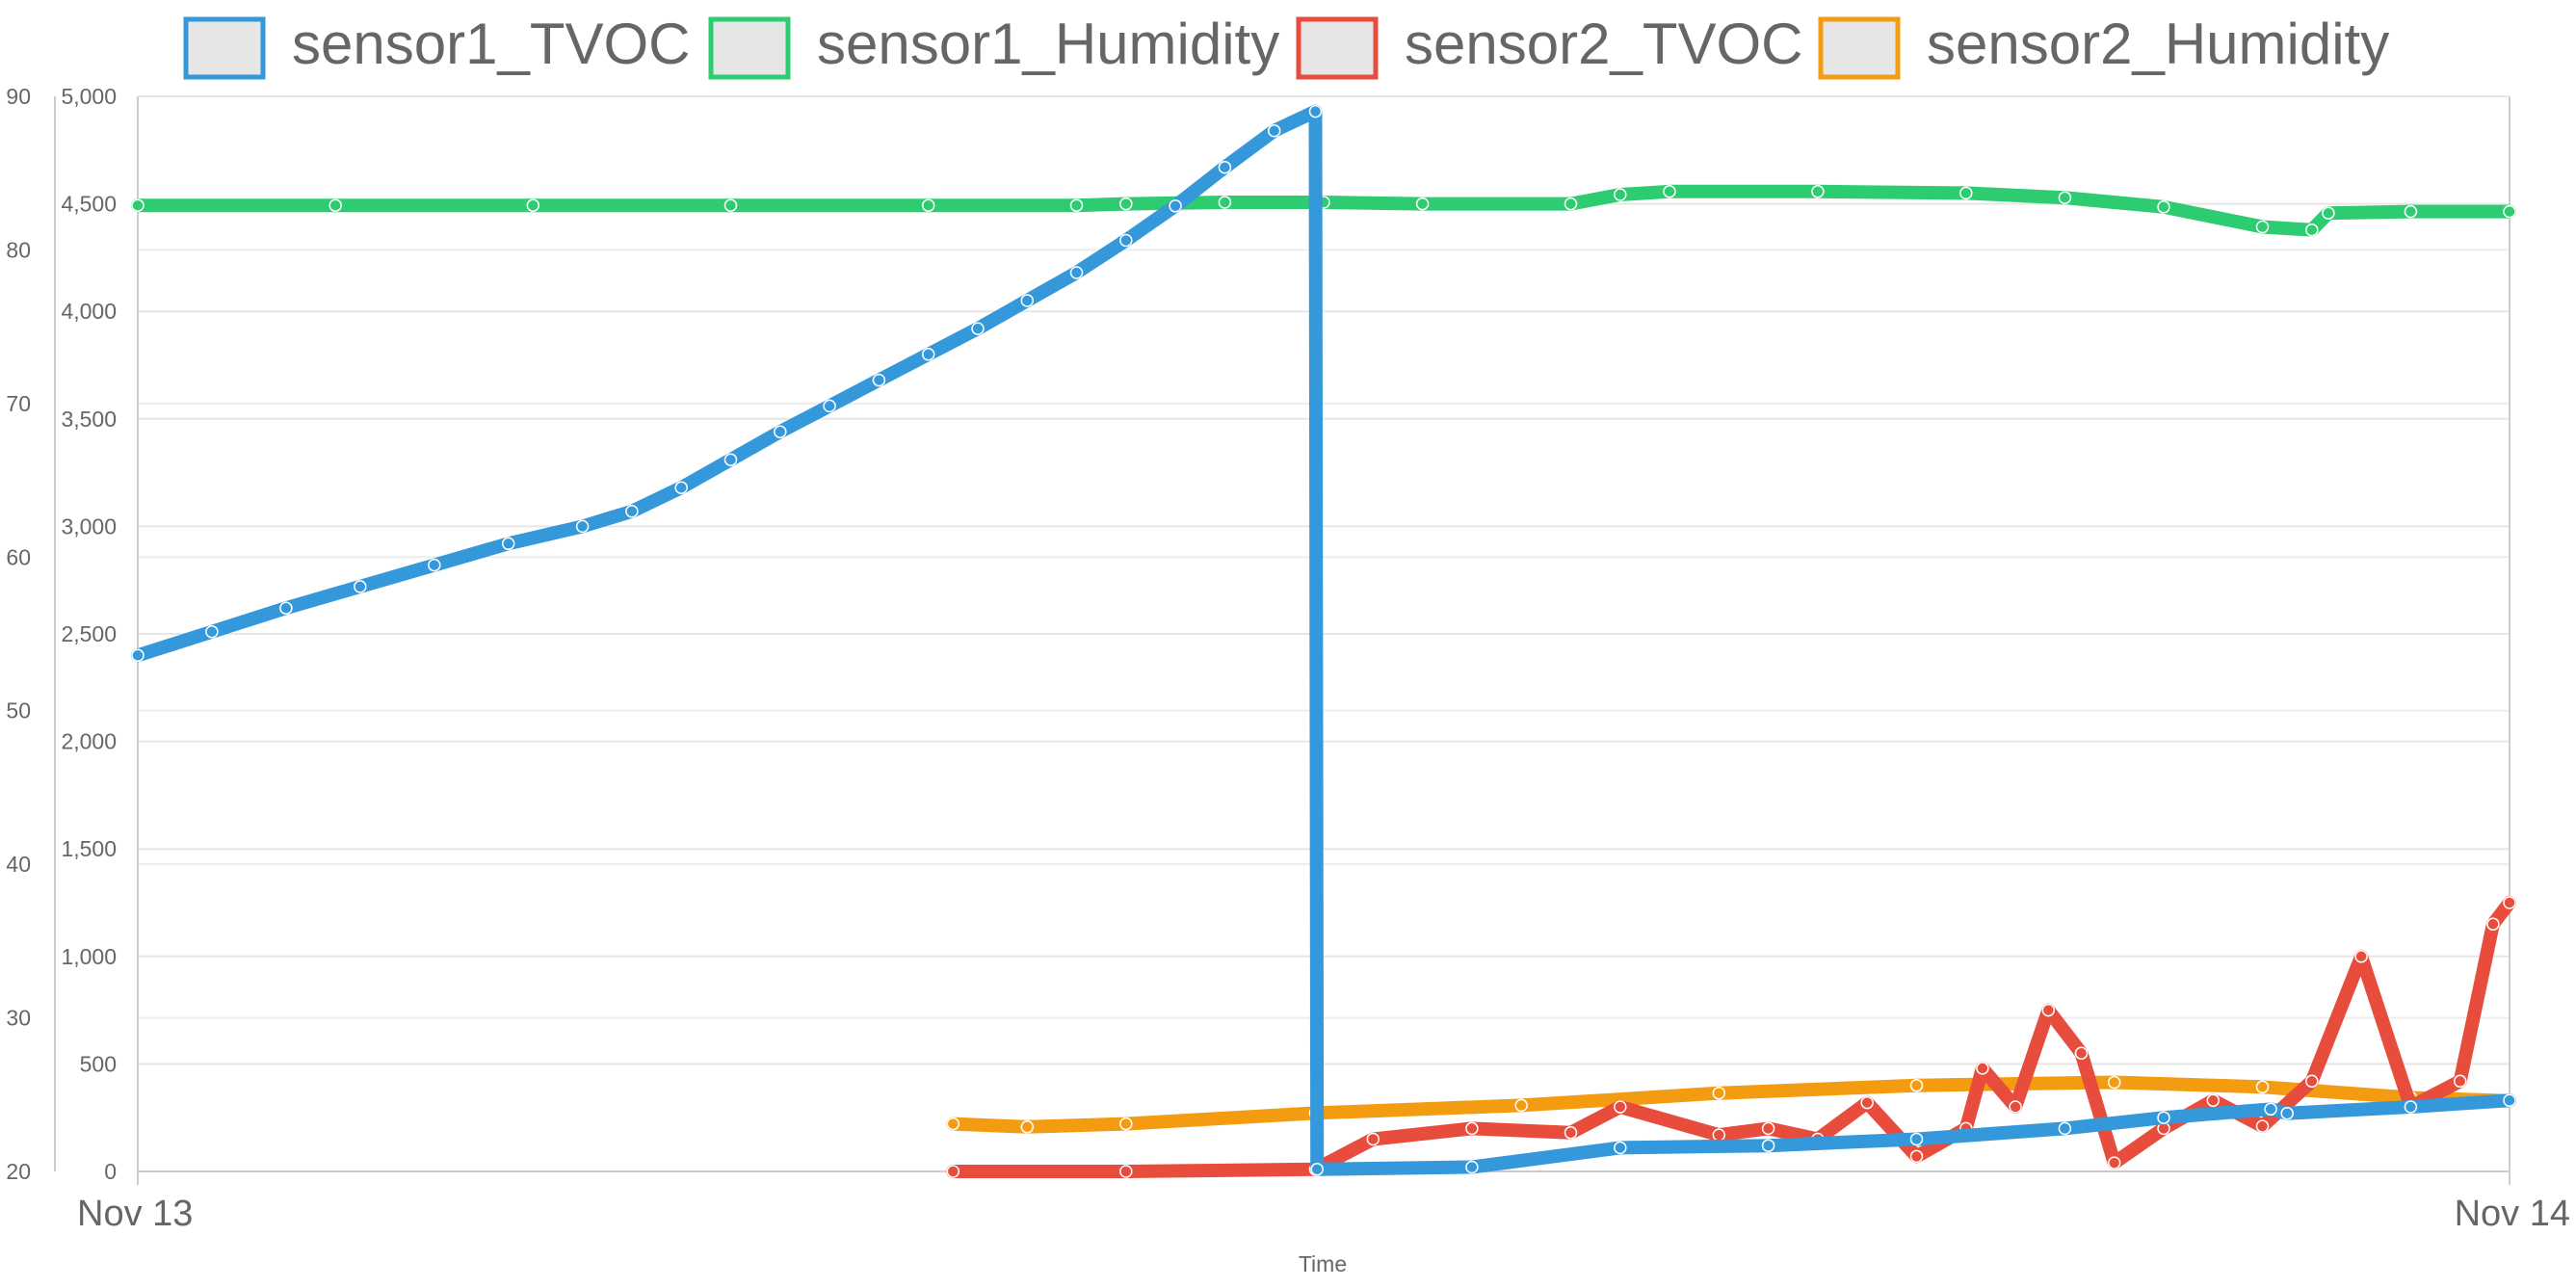  Describe the element at coordinates (1550, 46) in the screenshot. I see `legend-item-sensor2-tvoc: sensor2_TVOC` at that location.